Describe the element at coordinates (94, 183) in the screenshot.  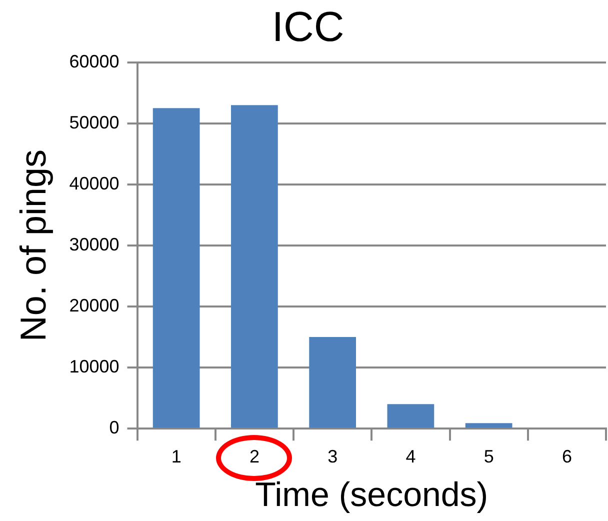
I see `y-tick-label: 40000` at that location.